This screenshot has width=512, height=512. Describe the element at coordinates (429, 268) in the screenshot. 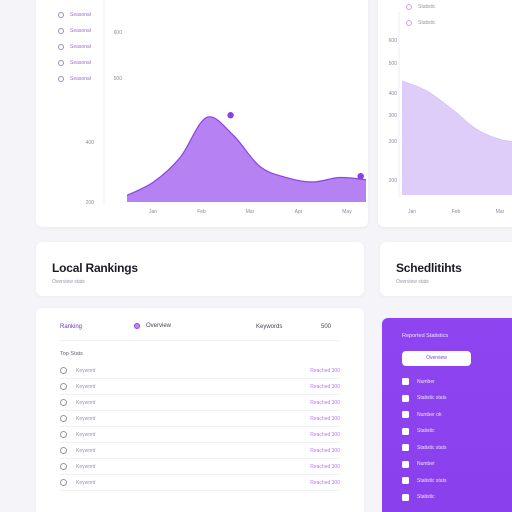

I see `section-title: Schedlitihts` at that location.